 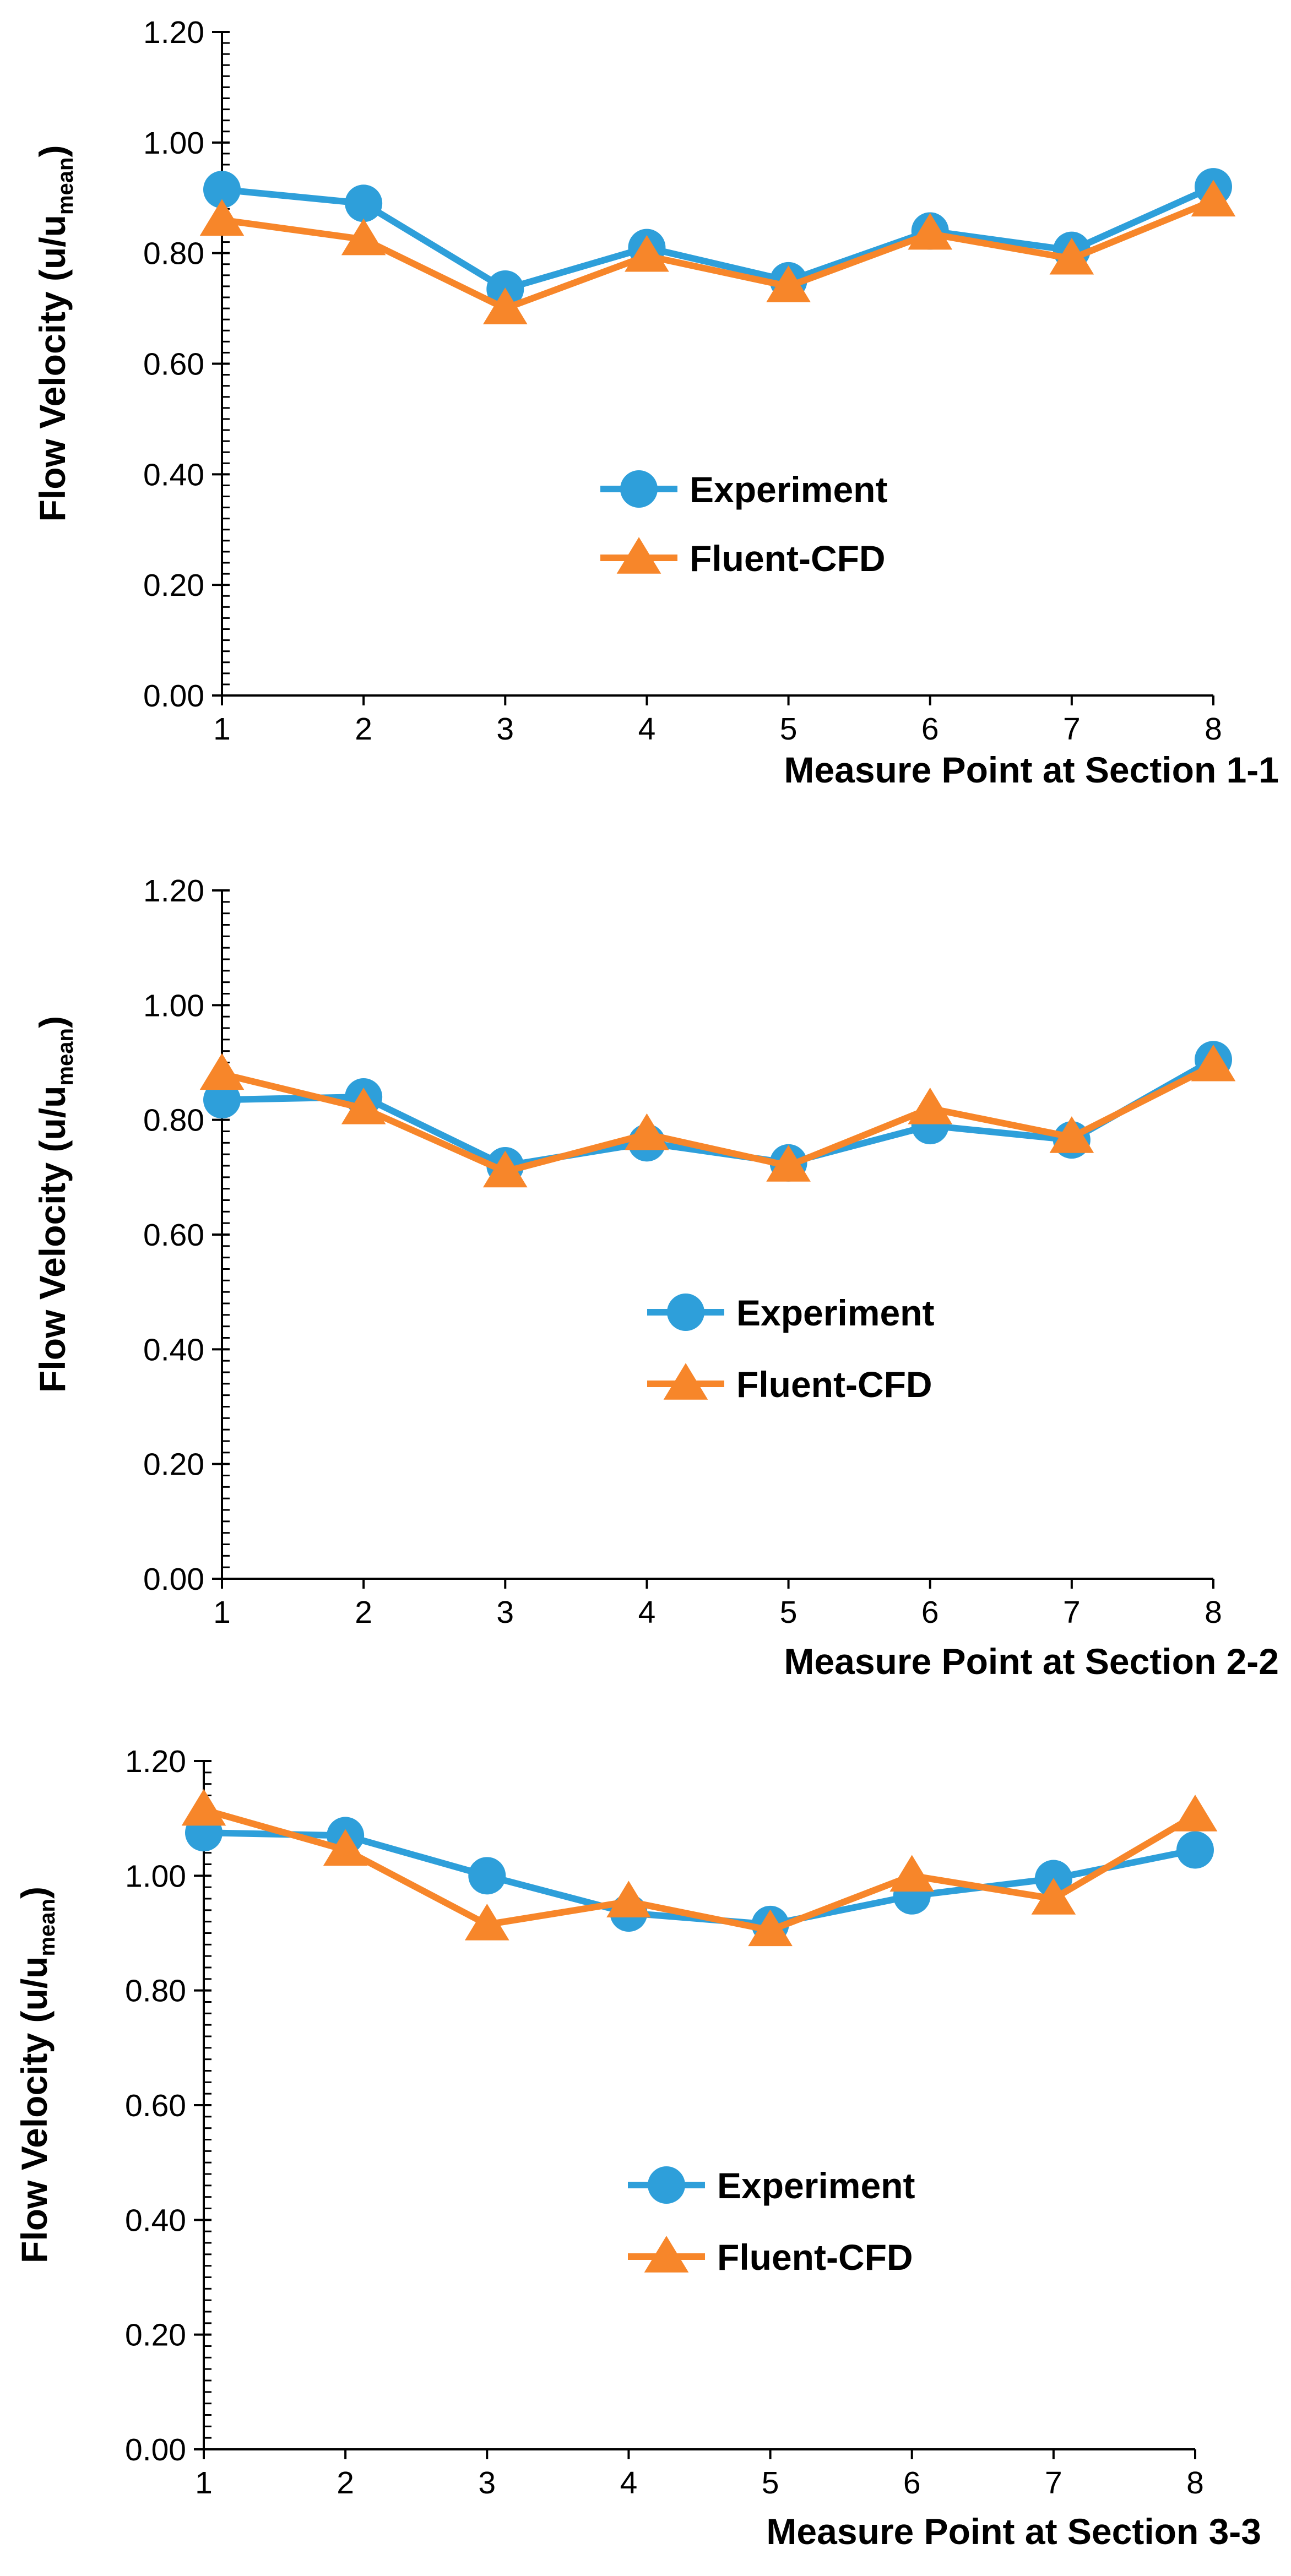 I want to click on x-tick-label: 4, so click(x=647, y=1612).